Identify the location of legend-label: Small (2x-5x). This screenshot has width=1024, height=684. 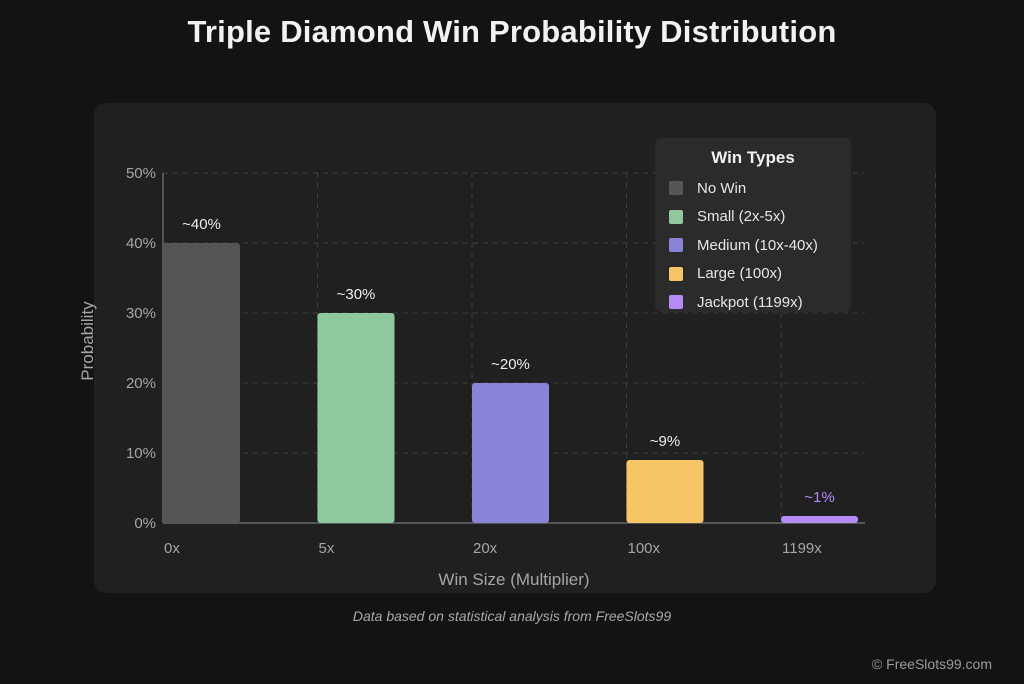
(741, 217).